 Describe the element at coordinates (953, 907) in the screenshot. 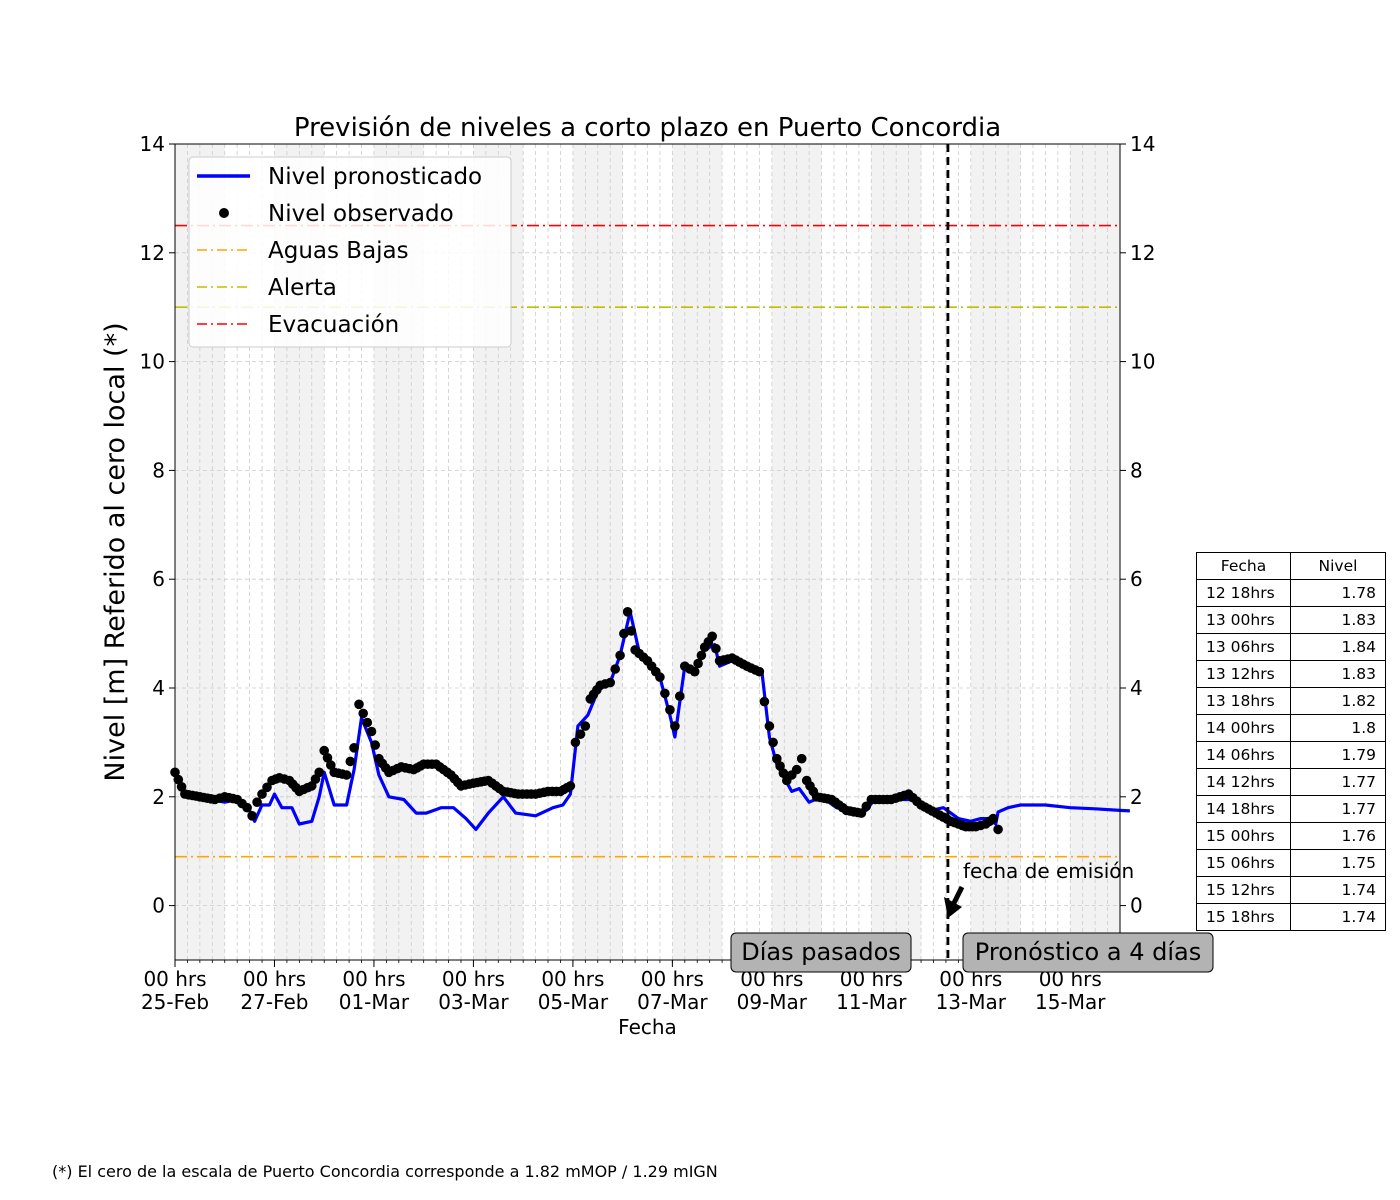

I see `emission-arrow-head` at that location.